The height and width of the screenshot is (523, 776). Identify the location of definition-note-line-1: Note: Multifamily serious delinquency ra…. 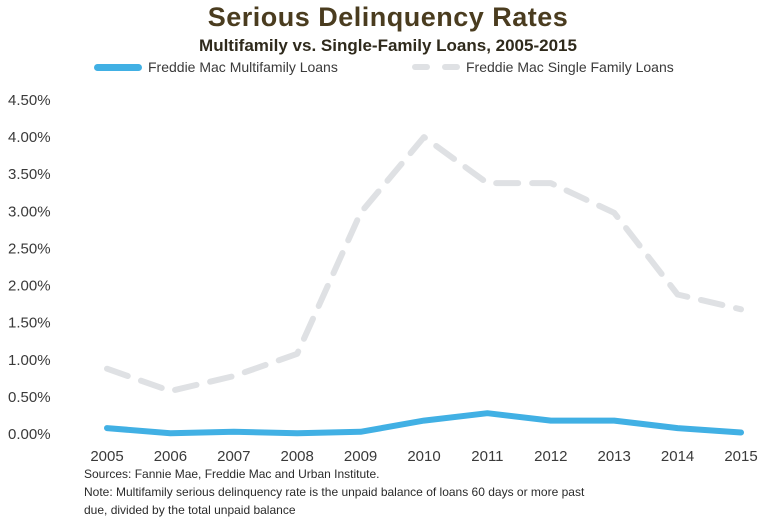
(334, 492).